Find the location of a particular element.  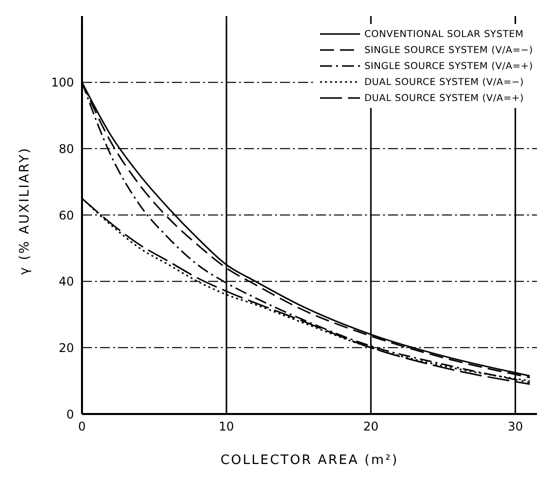

legend-label: DUAL SOURCE SYSTEM (V/A=+) is located at coordinates (444, 98).